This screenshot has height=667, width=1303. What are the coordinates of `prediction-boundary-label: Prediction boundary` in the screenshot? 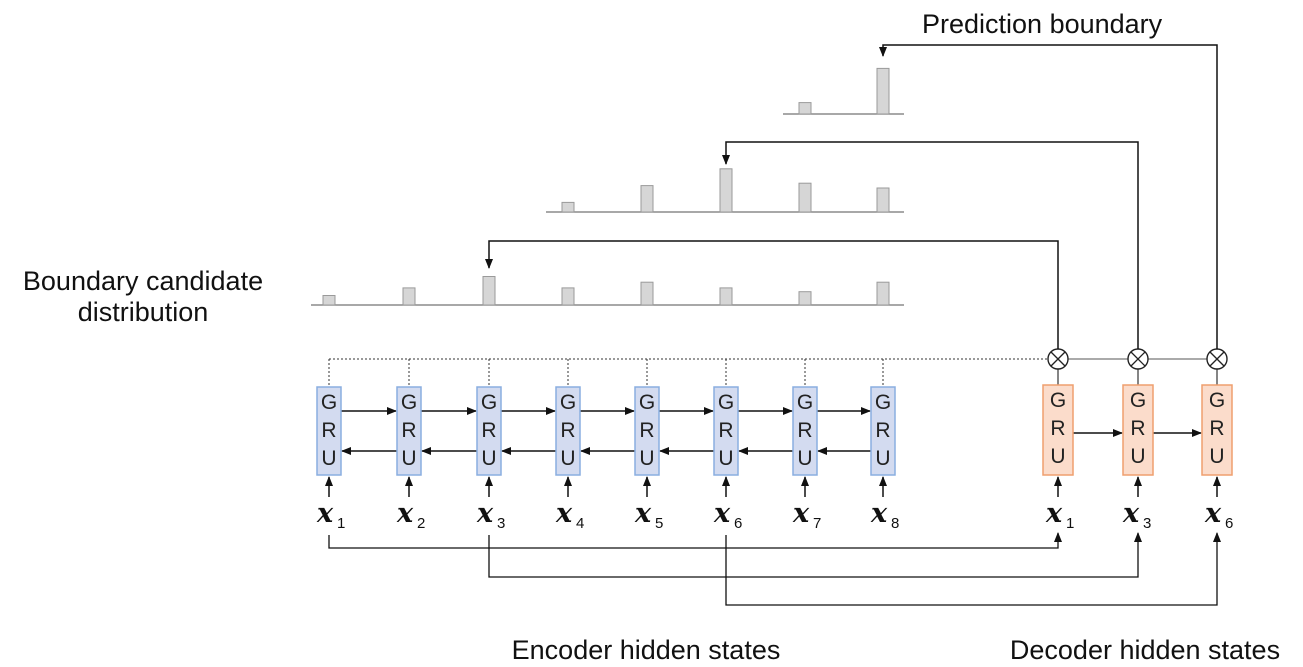 It's located at (1042, 24).